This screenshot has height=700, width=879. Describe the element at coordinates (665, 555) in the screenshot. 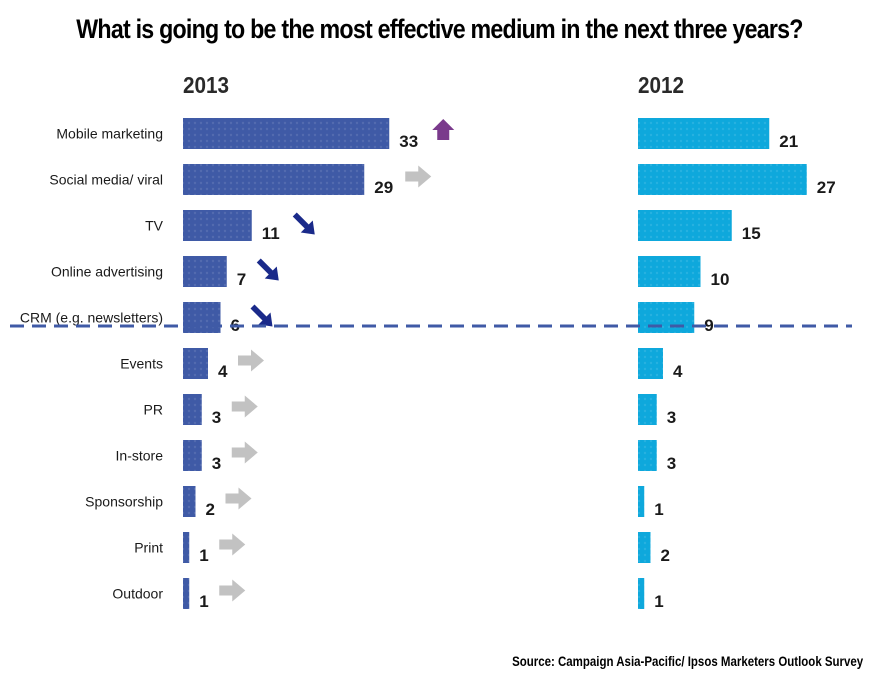

I see `value-label-2012: 2` at that location.